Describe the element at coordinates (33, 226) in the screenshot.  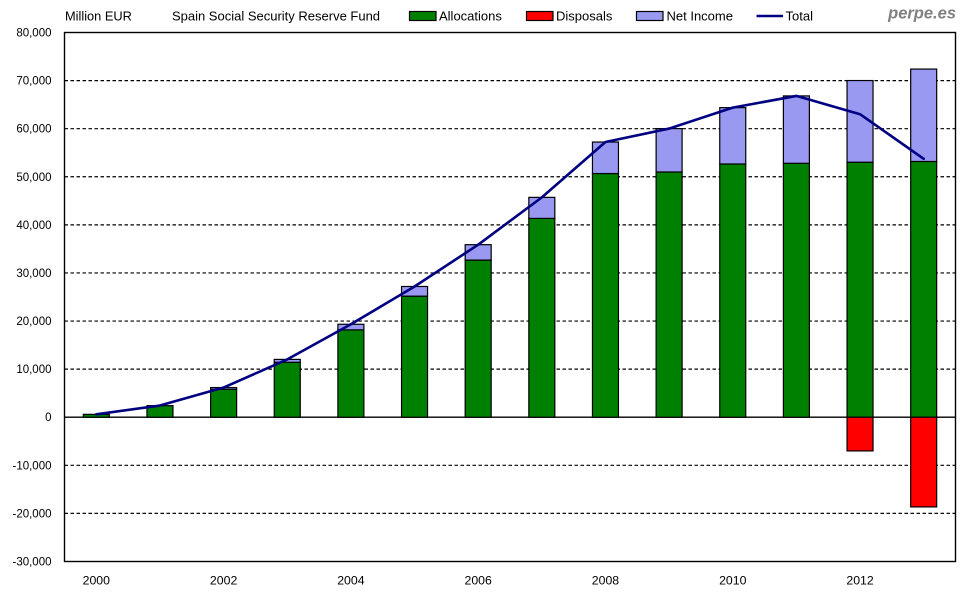
I see `svg-text: 40,000` at that location.